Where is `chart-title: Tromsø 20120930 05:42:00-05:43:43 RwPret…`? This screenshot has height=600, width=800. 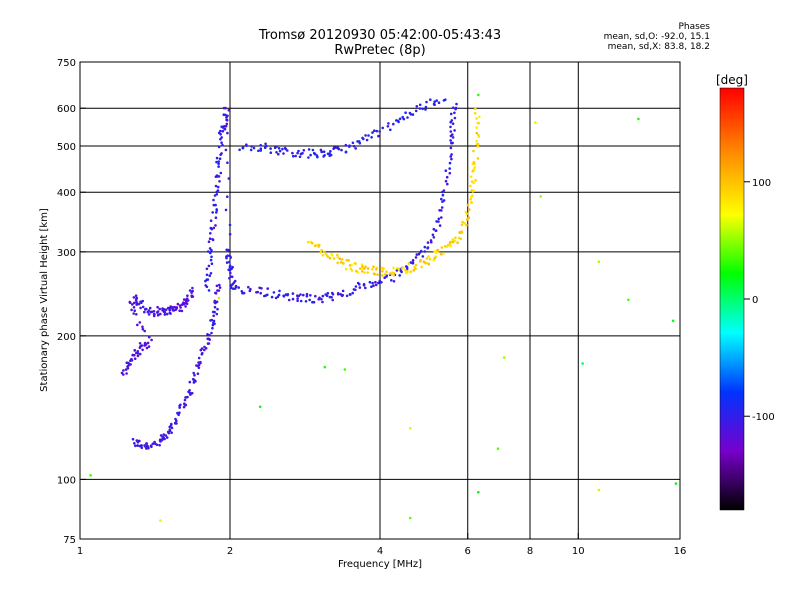
chart-title: Tromsø 20120930 05:42:00-05:43:43 RwPret… is located at coordinates (380, 43).